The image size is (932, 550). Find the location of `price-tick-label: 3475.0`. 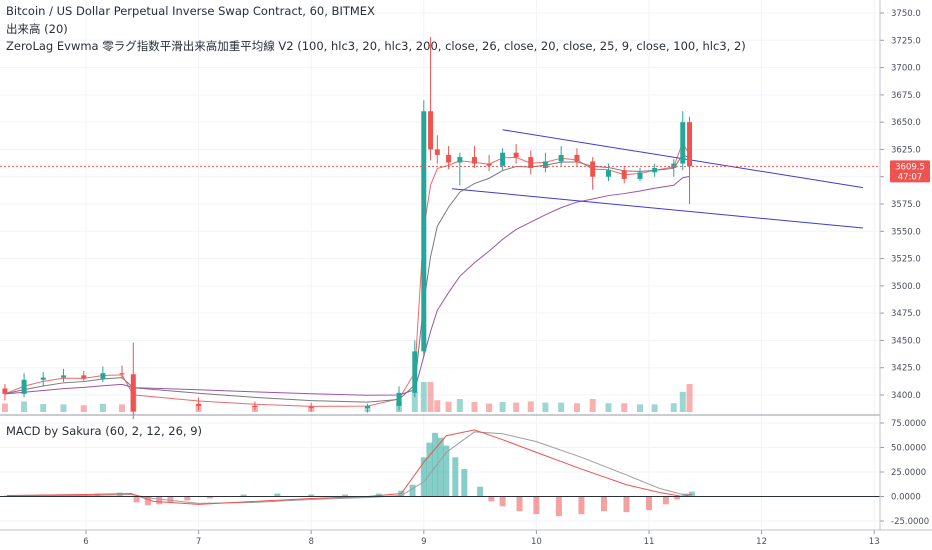

price-tick-label: 3475.0 is located at coordinates (906, 314).